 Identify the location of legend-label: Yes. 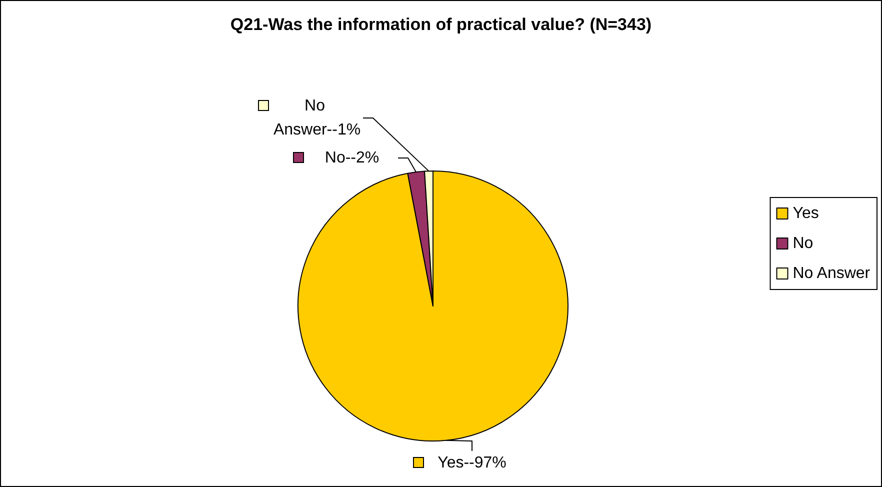
(805, 213).